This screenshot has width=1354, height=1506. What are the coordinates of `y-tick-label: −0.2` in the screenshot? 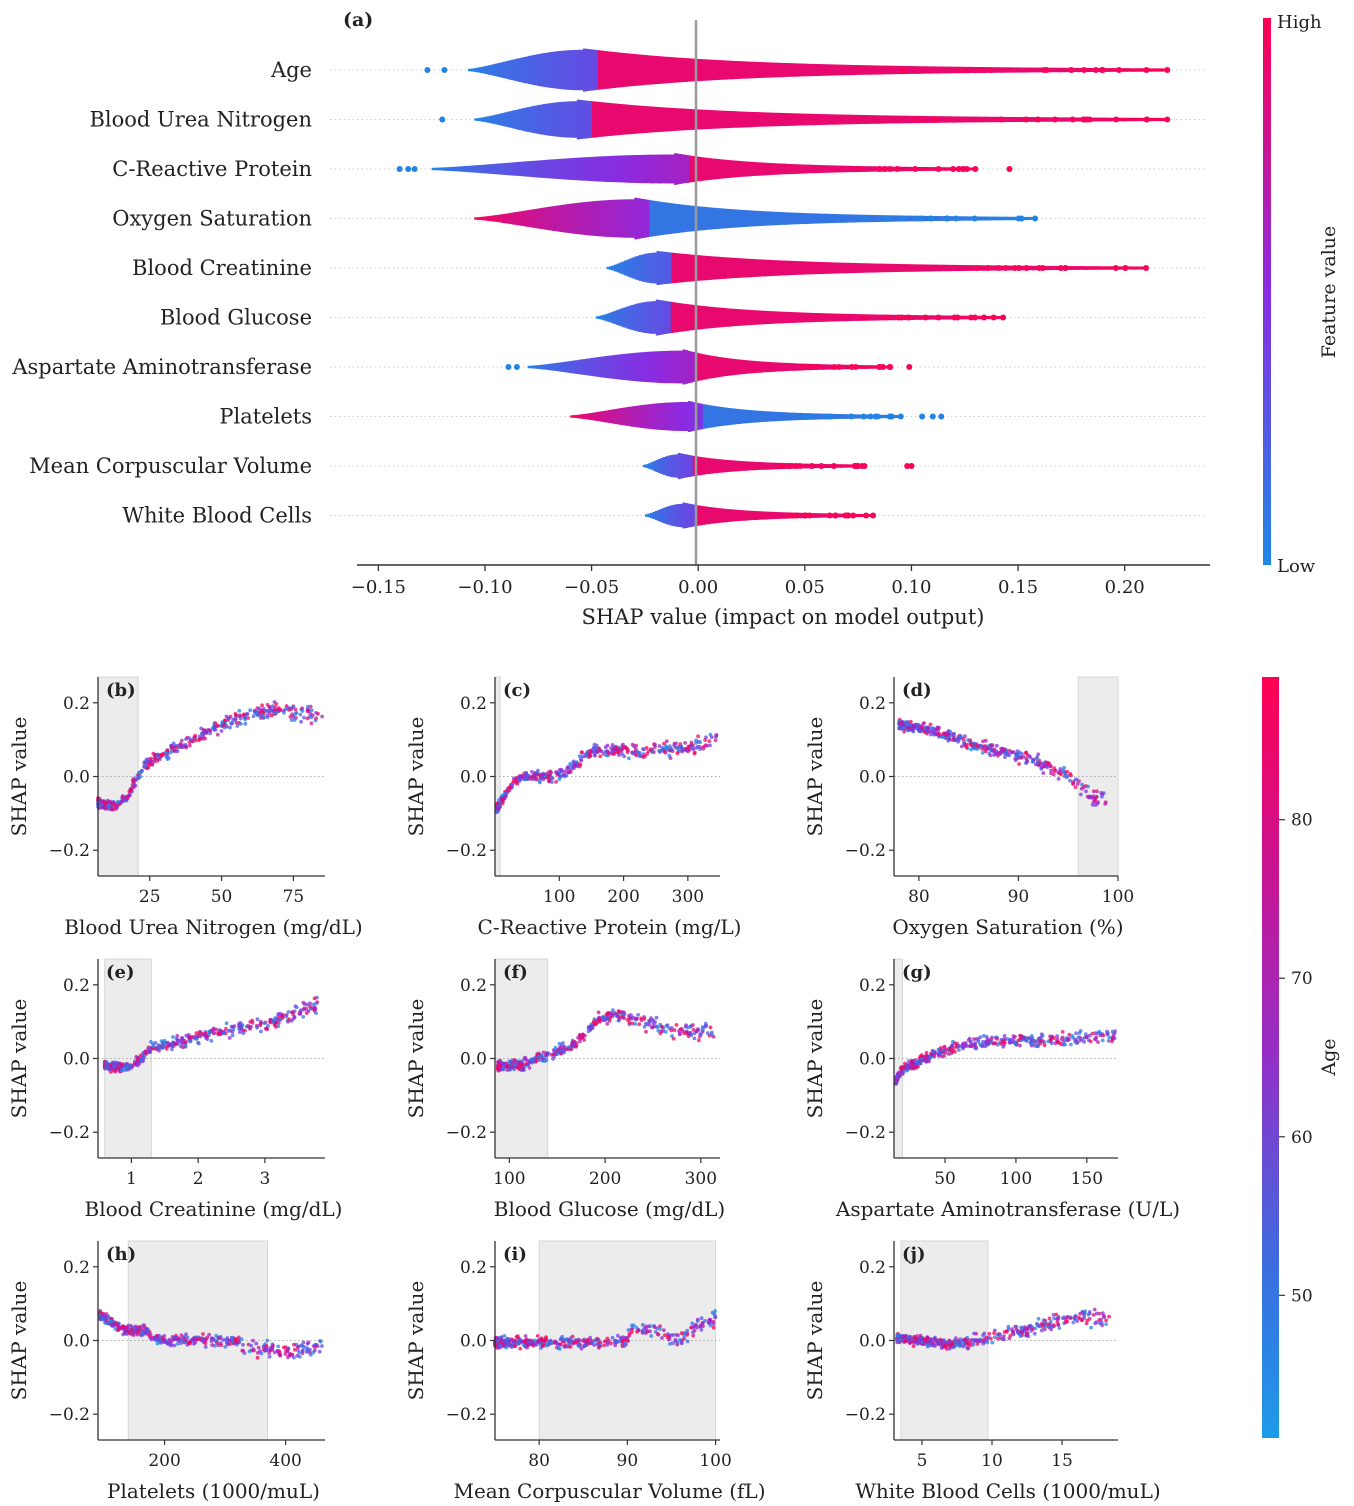 It's located at (865, 1133).